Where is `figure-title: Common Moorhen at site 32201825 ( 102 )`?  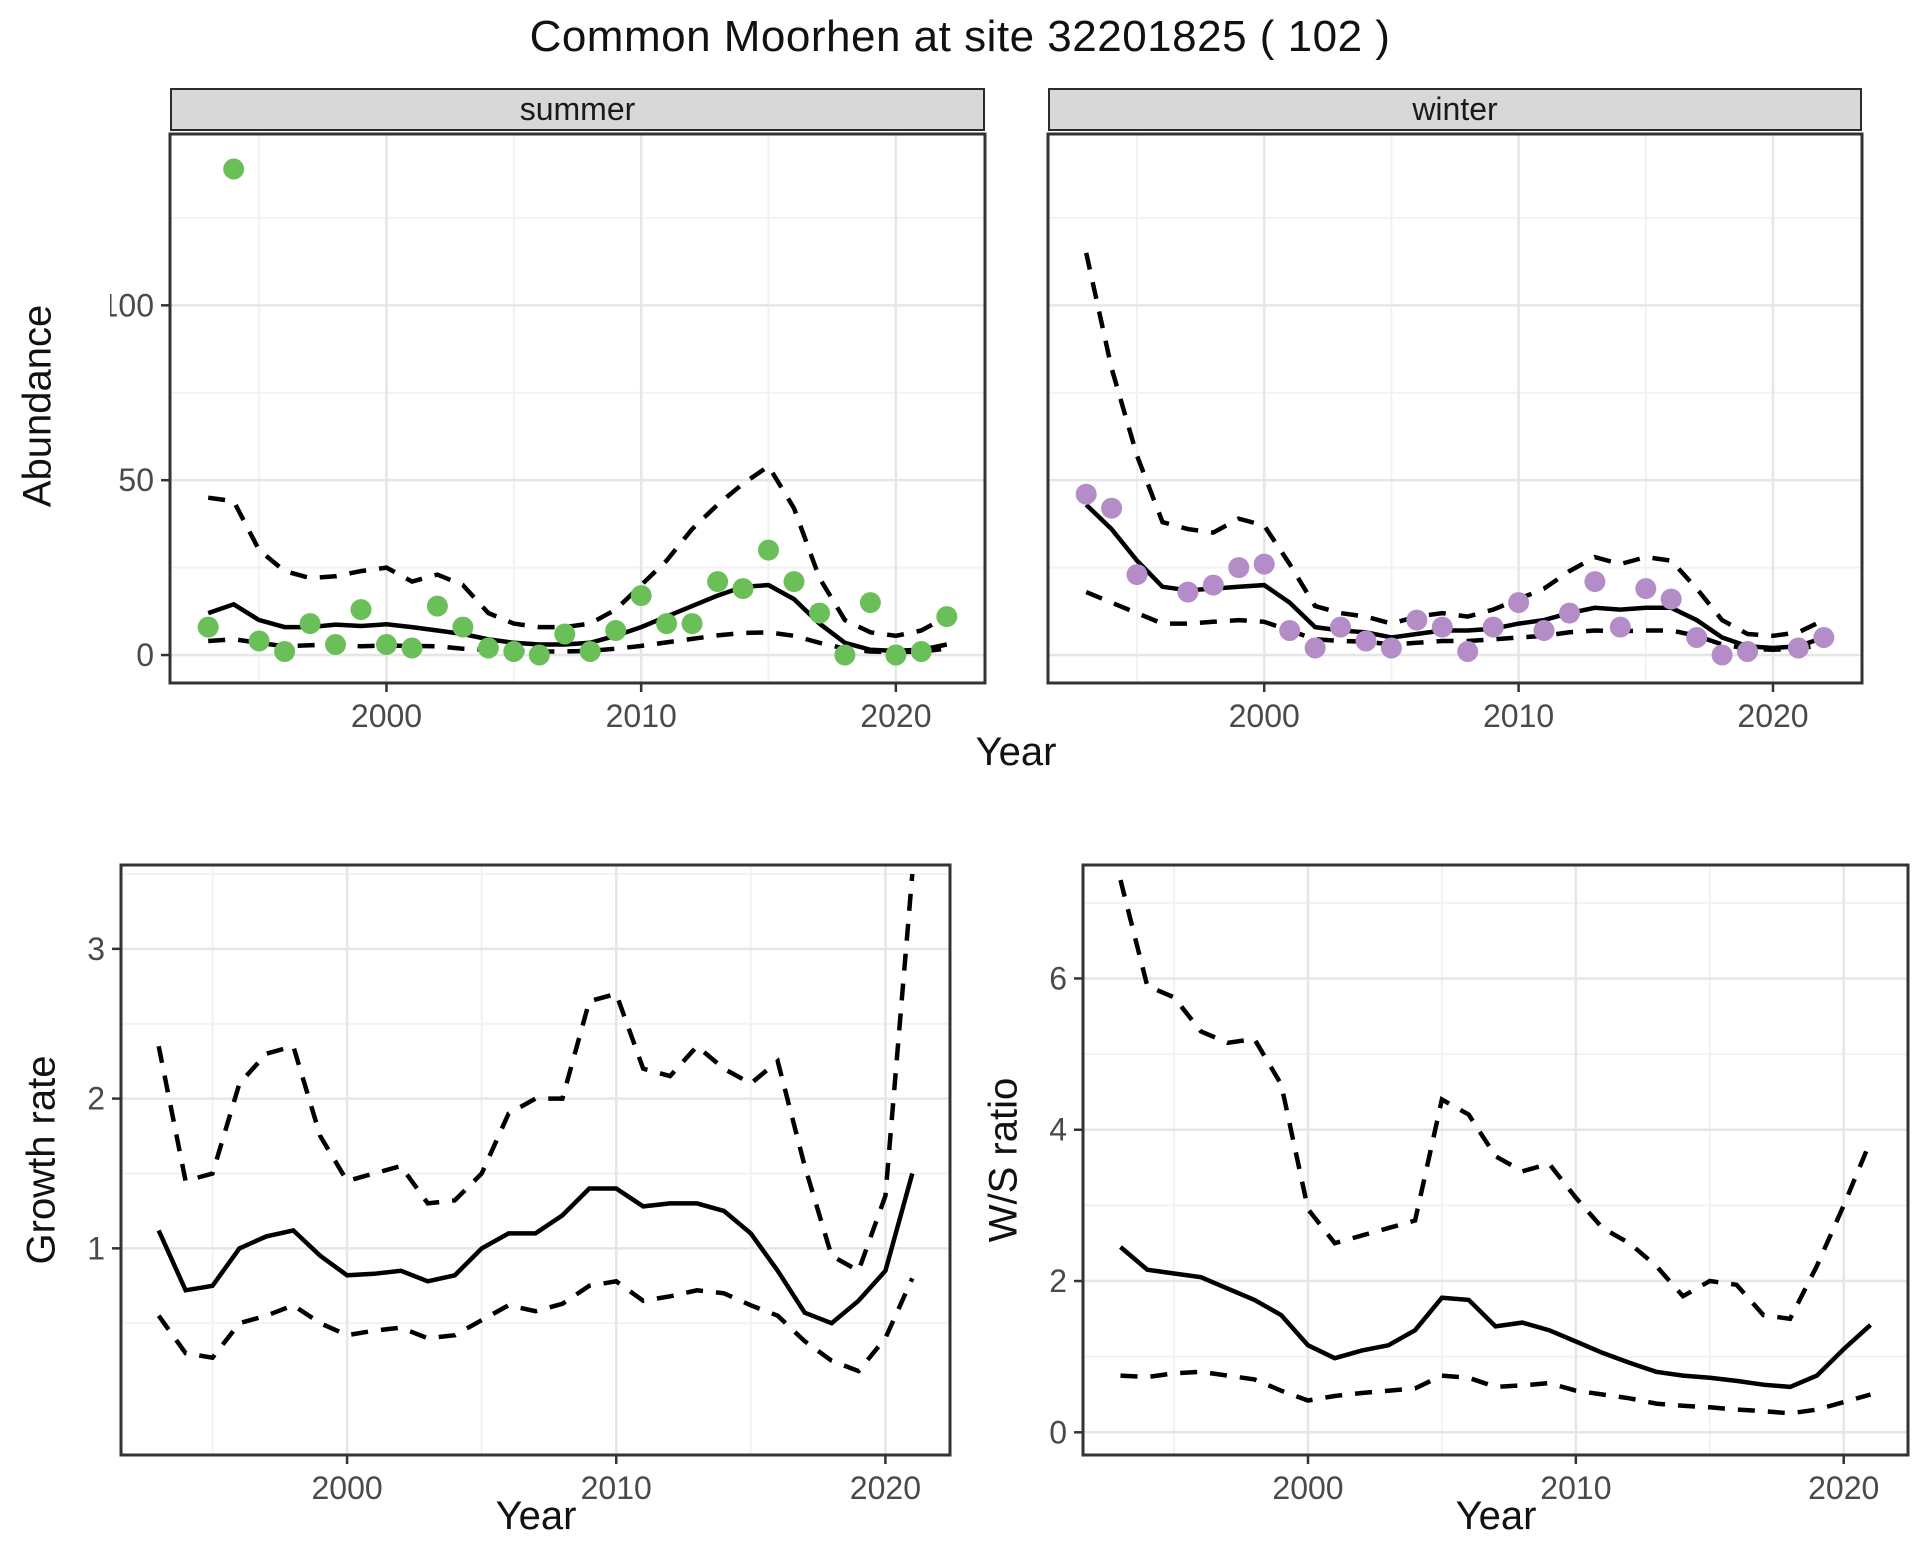 figure-title: Common Moorhen at site 32201825 ( 102 ) is located at coordinates (960, 36).